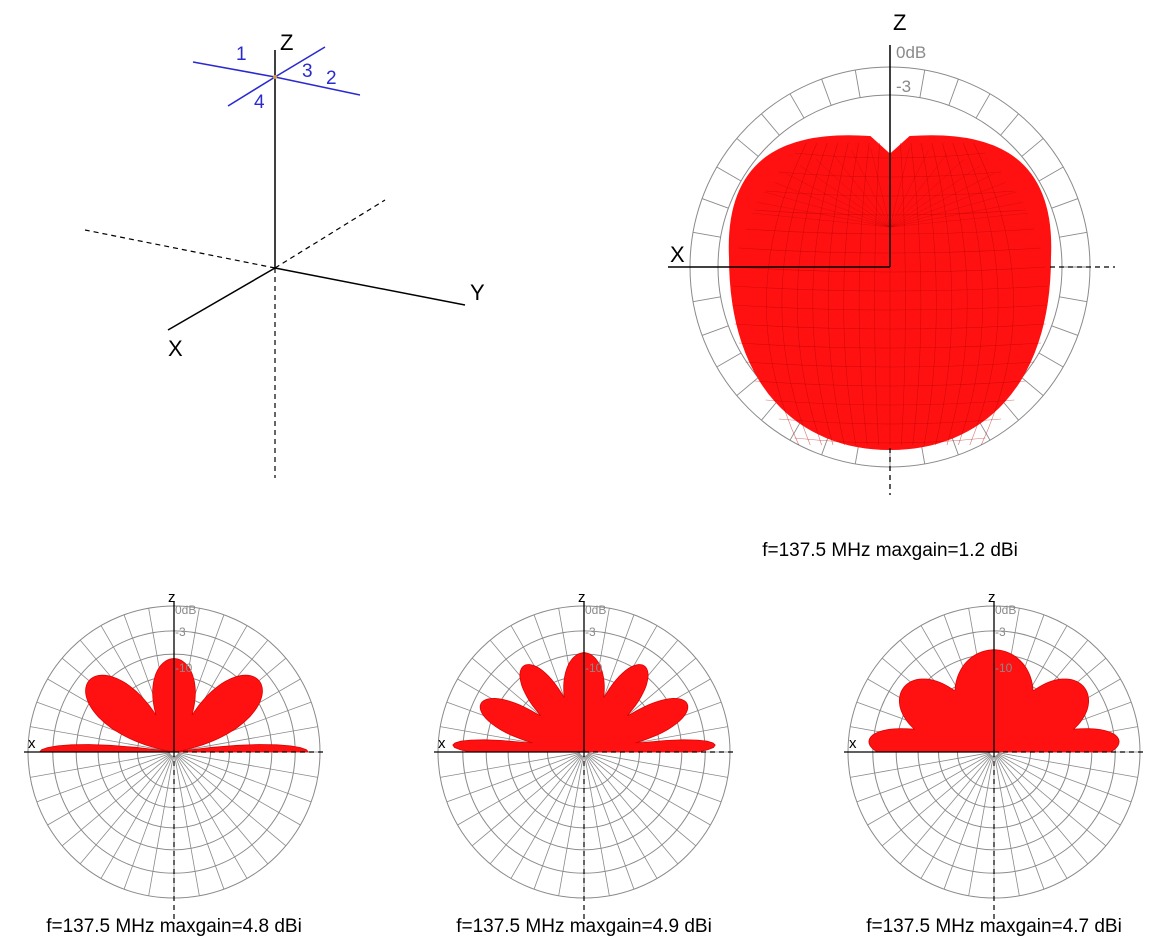 This screenshot has width=1160, height=944. I want to click on antenna-elements, so click(276, 76).